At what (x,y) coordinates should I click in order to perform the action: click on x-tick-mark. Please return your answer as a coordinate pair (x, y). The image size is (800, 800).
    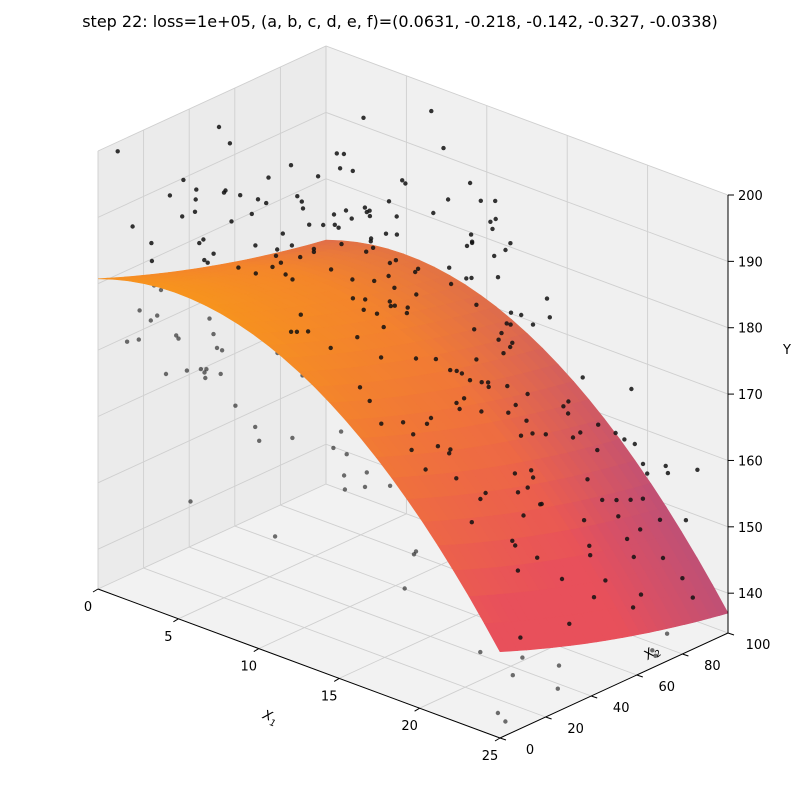
    Looking at the image, I should click on (497, 739).